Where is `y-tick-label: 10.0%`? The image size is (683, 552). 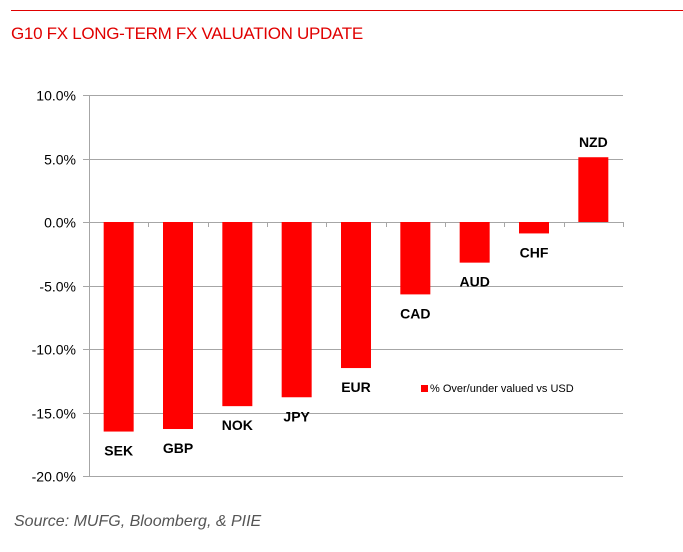 y-tick-label: 10.0% is located at coordinates (56, 96).